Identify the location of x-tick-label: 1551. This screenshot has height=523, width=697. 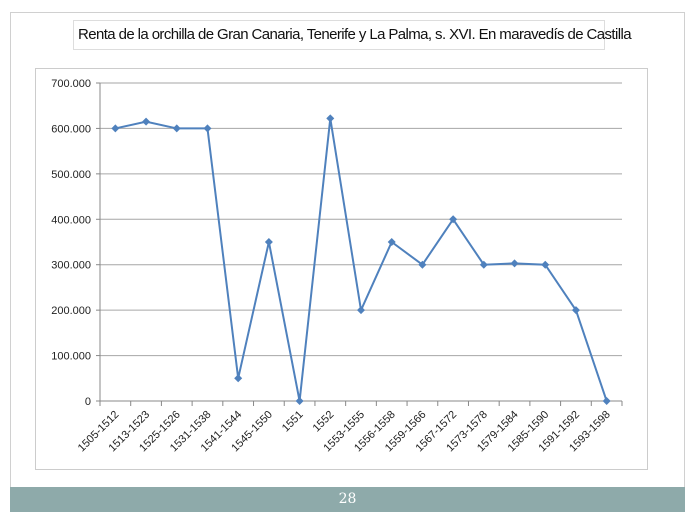
(293, 422).